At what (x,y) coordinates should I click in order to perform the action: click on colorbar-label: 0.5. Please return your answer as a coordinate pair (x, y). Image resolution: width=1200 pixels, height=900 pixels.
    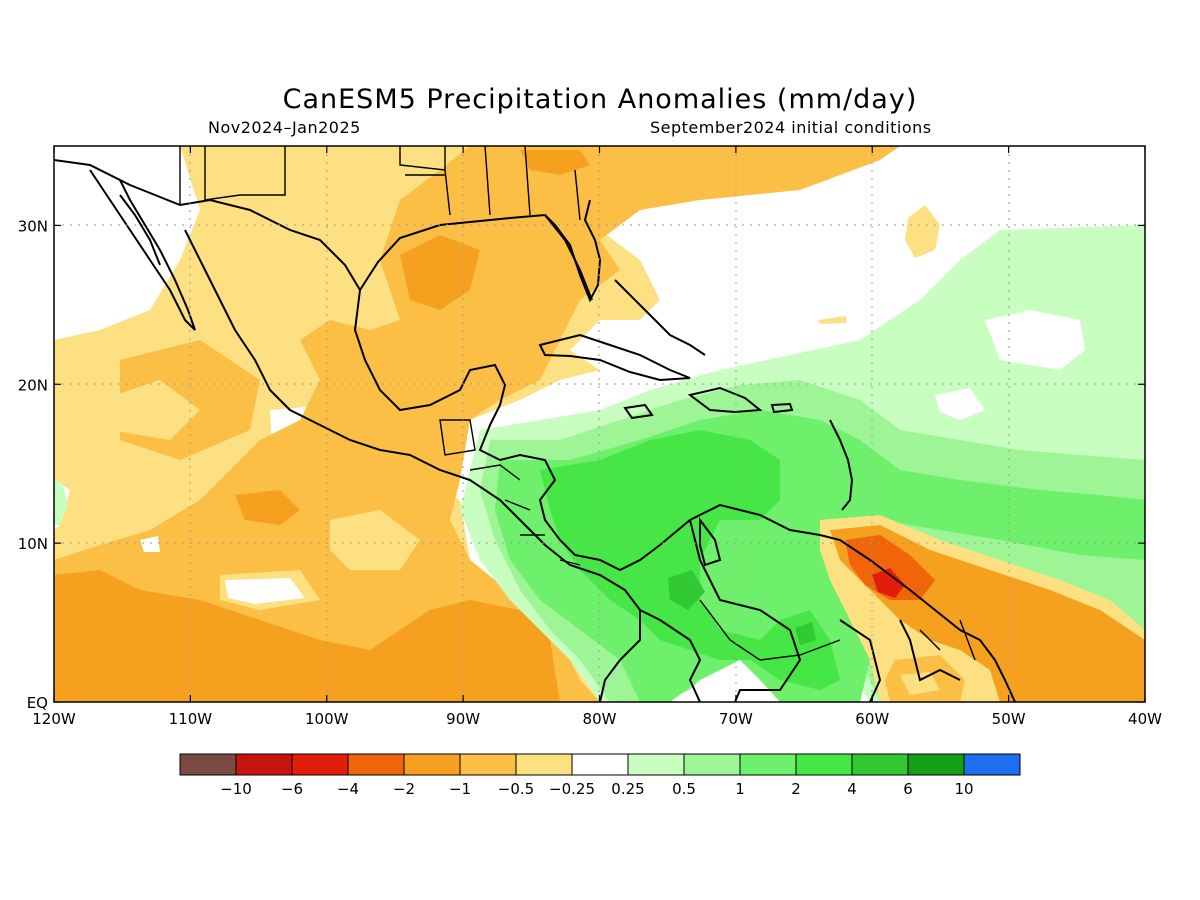
    Looking at the image, I should click on (684, 789).